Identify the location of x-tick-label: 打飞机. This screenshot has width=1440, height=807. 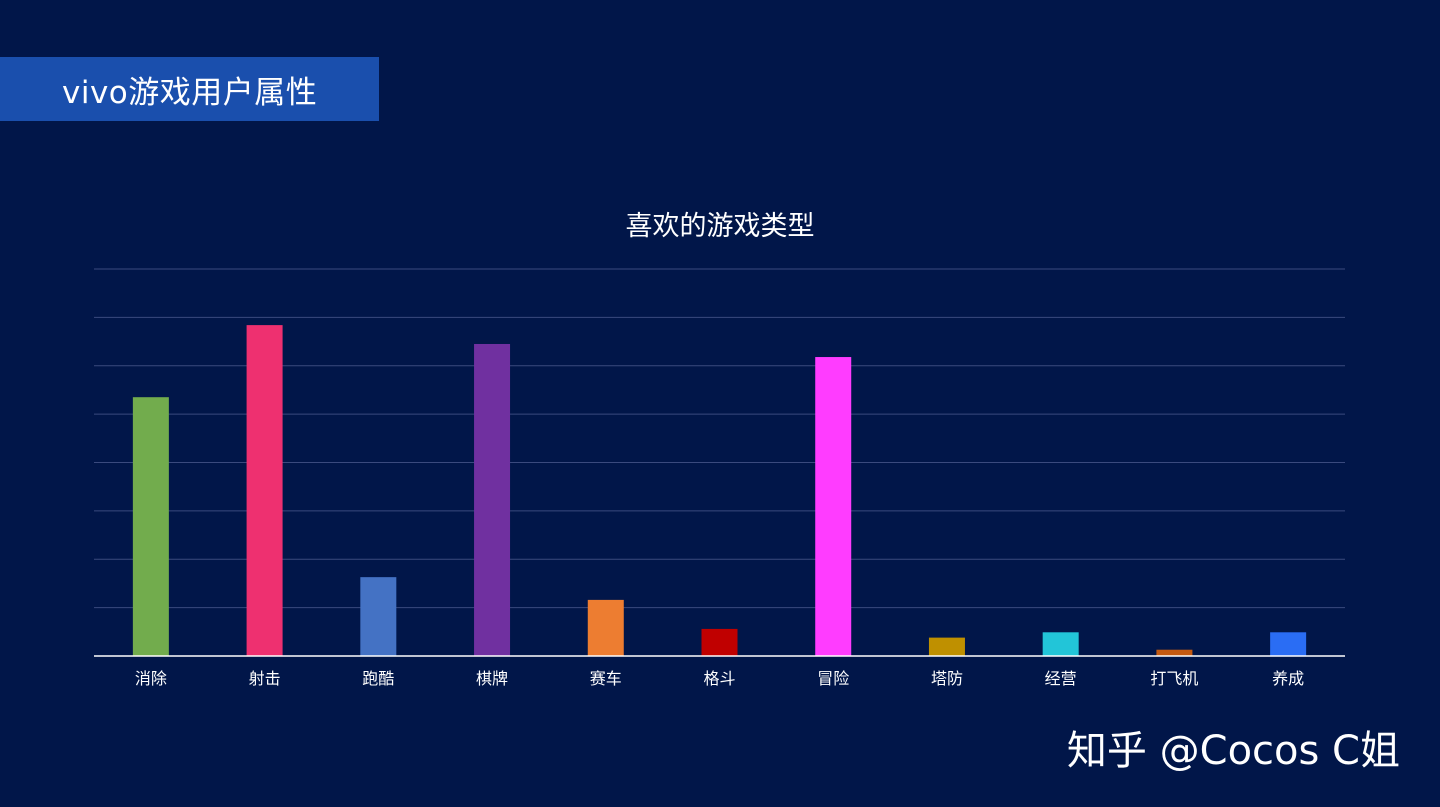
(1174, 678).